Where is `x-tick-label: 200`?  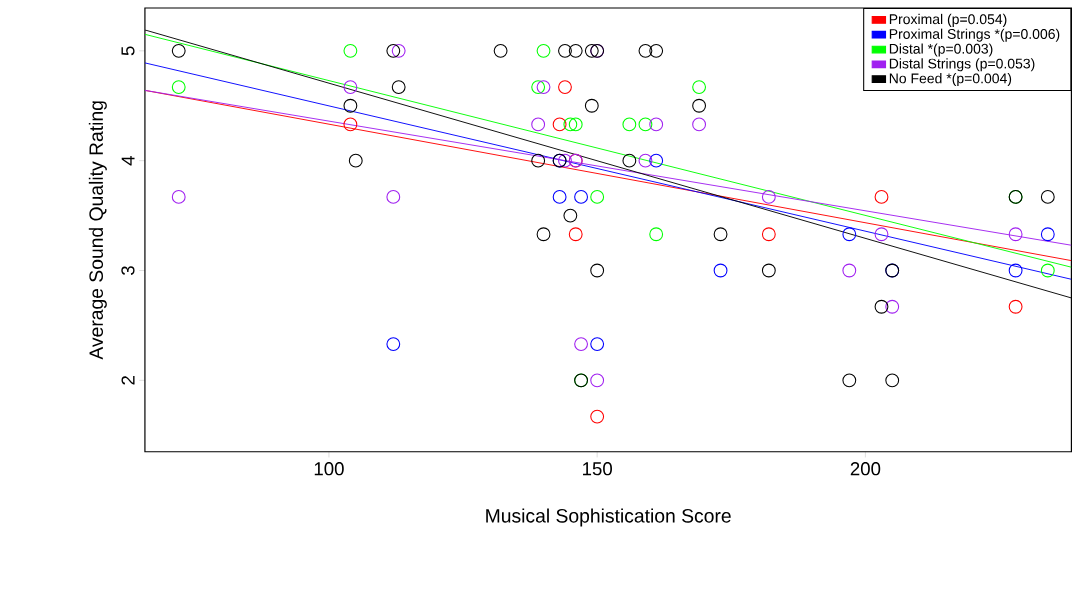
x-tick-label: 200 is located at coordinates (865, 469).